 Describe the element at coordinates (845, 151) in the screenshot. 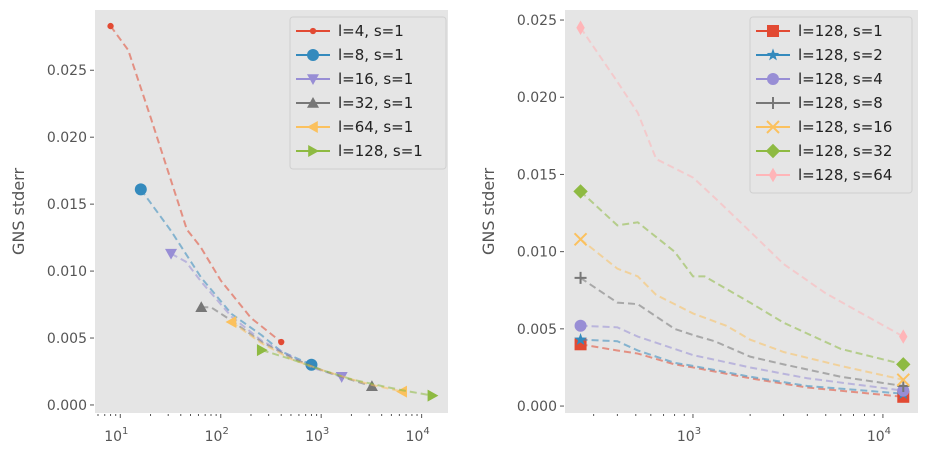

I see `legend-label: l=128, s=32` at that location.